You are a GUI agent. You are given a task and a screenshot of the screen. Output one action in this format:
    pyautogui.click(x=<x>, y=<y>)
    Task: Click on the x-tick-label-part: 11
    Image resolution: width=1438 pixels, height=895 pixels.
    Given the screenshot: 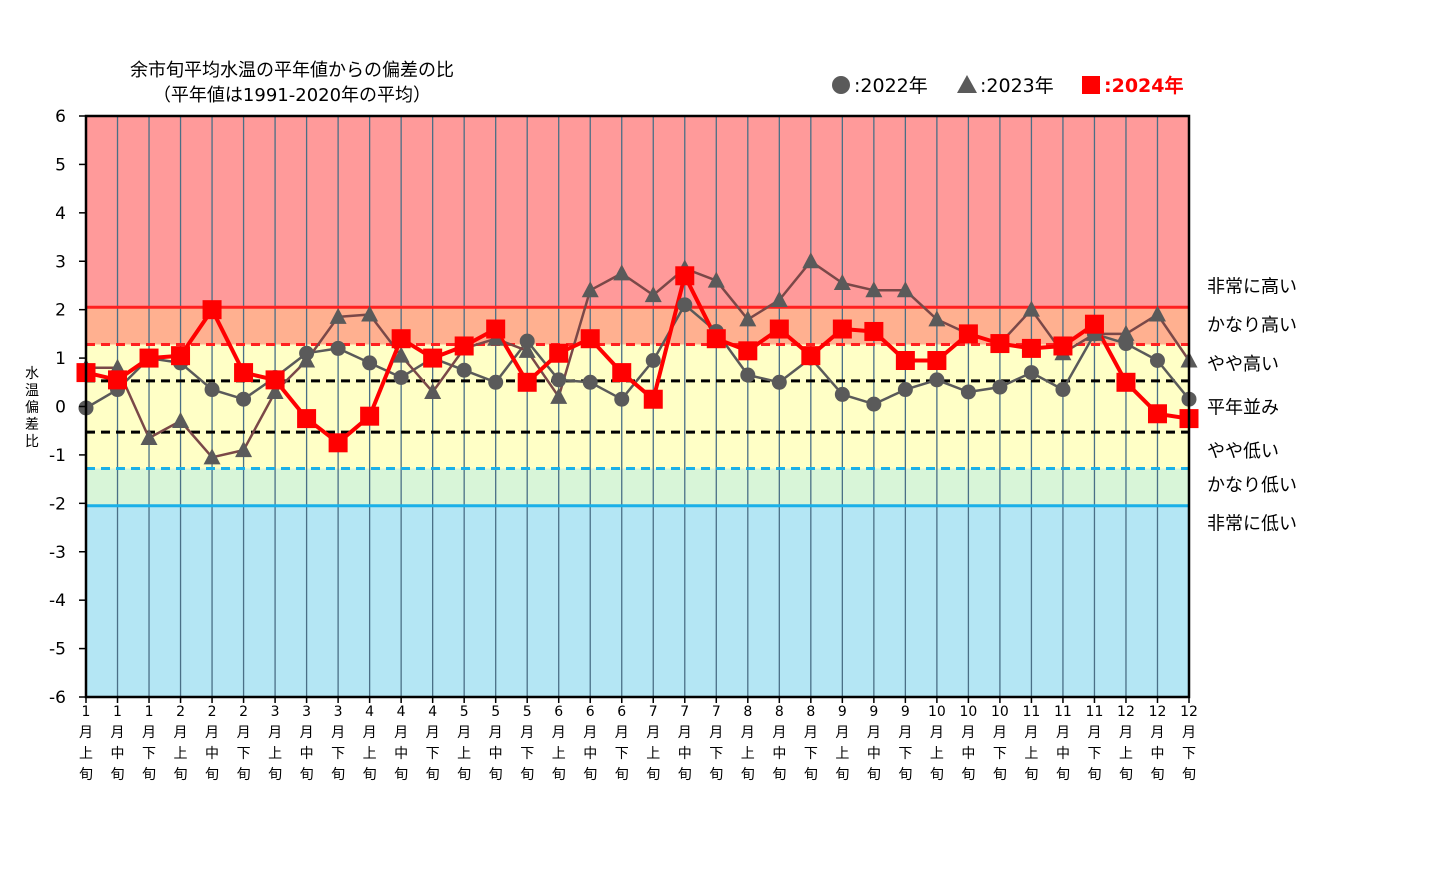 What is the action you would take?
    pyautogui.click(x=1032, y=712)
    